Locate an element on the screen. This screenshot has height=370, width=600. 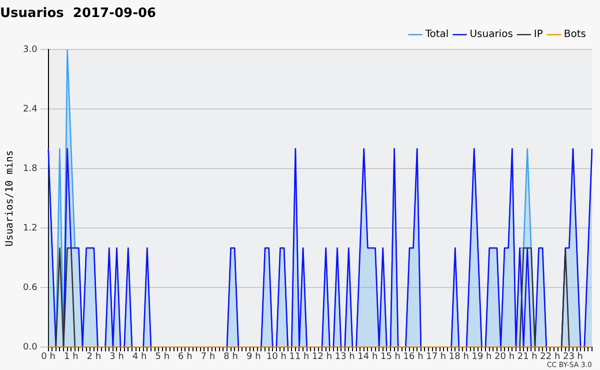
x-tick-label: 6 h is located at coordinates (185, 357).